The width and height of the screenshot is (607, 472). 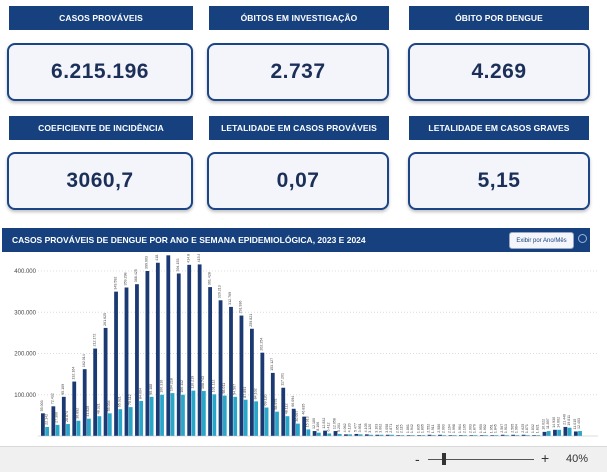 What do you see at coordinates (73, 373) in the screenshot?
I see `data-label: 132.164` at bounding box center [73, 373].